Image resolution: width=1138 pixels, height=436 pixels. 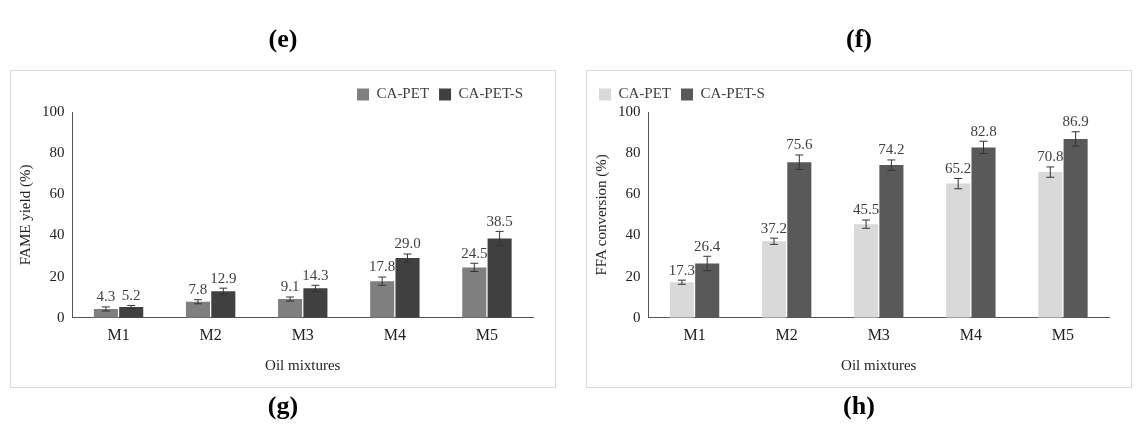 I want to click on data-label: 26.4, so click(x=707, y=245).